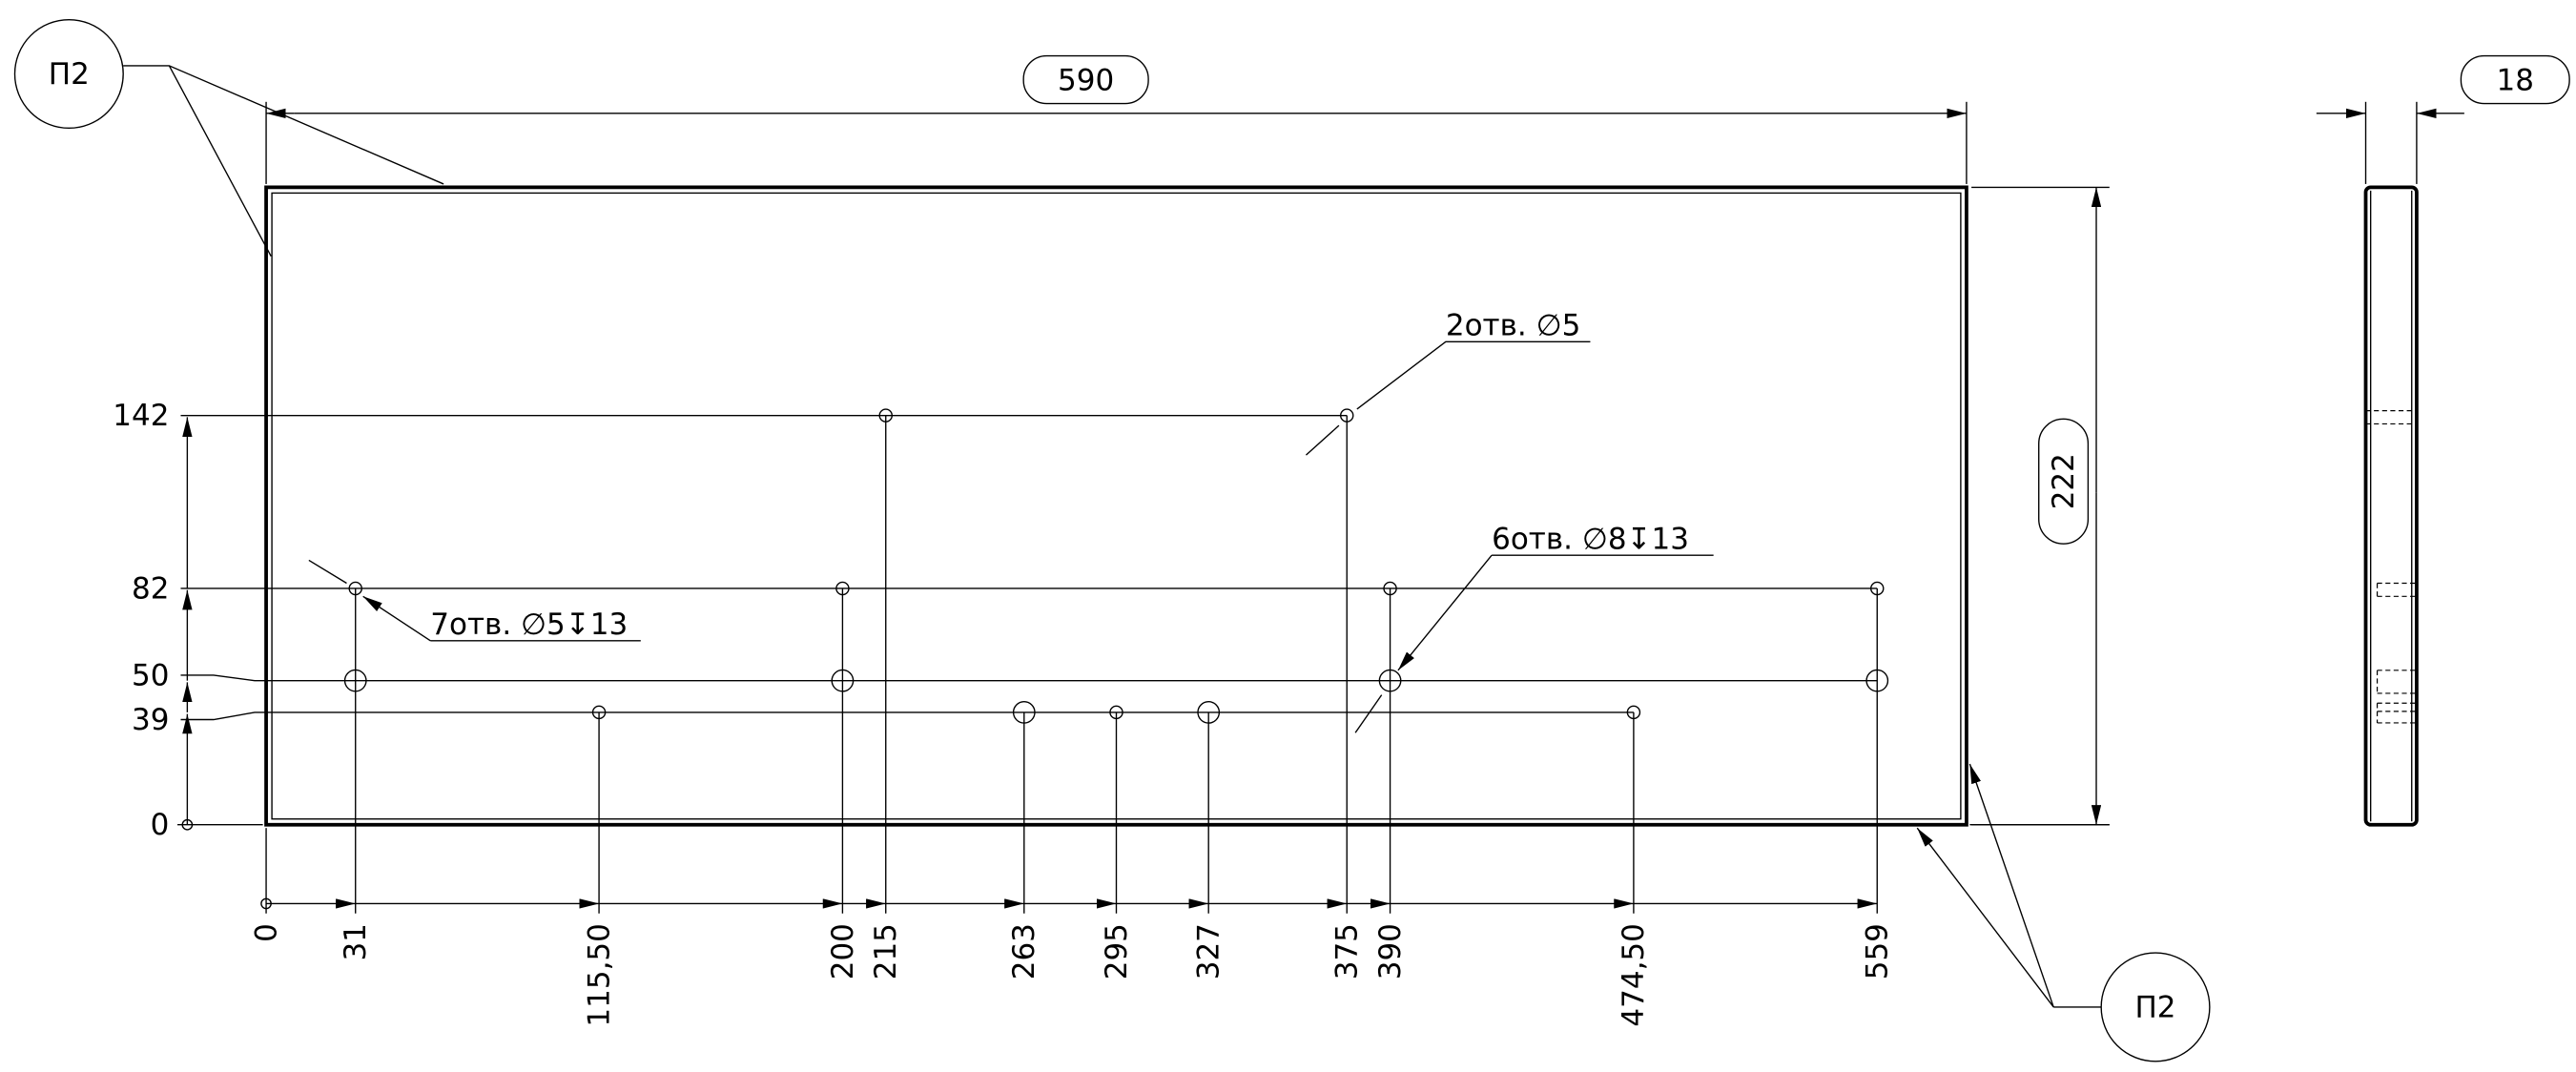  I want to click on x-dim-label: 31, so click(356, 941).